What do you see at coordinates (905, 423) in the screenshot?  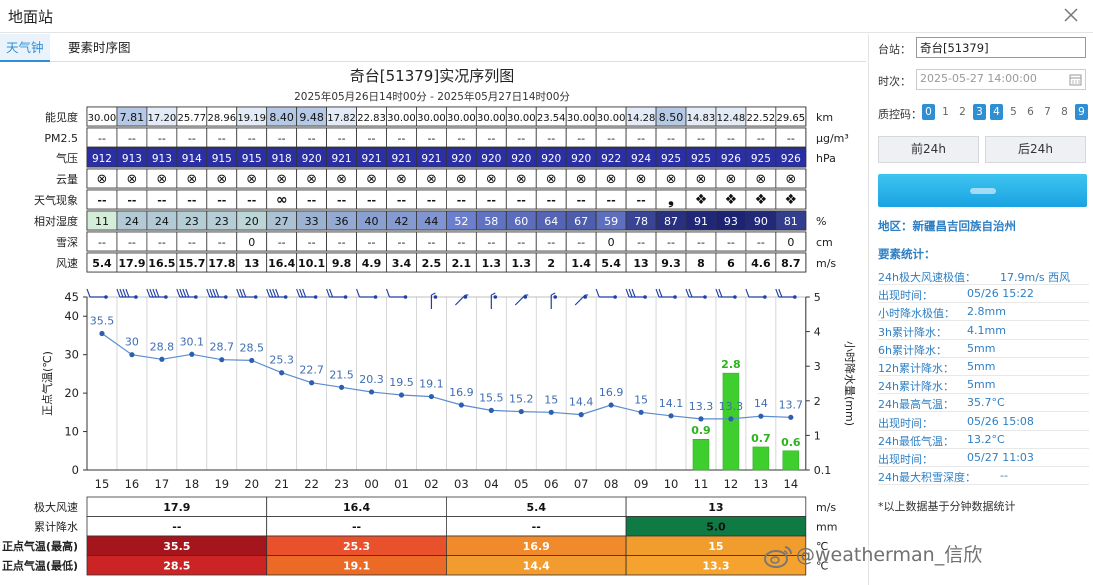 I see `stats-key: 出现时间：` at bounding box center [905, 423].